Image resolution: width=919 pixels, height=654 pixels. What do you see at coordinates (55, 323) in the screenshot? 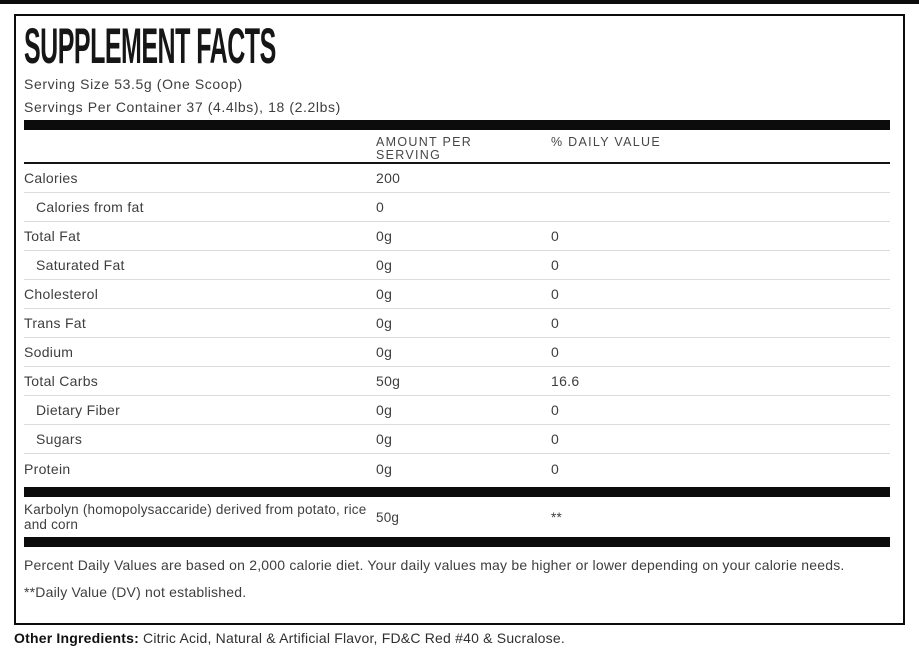
I see `nutrient-name: Trans Fat` at bounding box center [55, 323].